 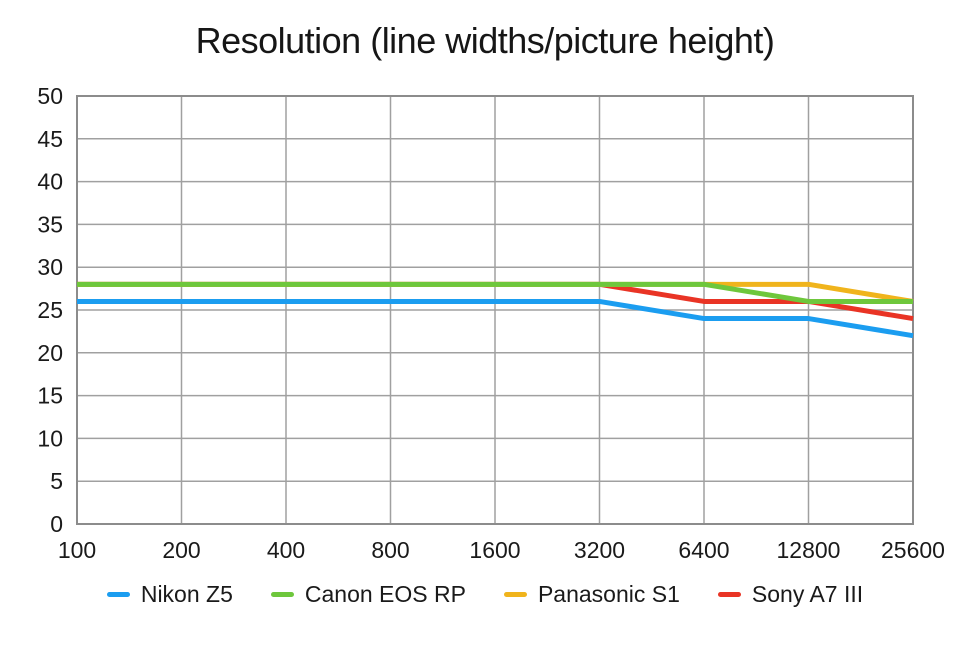 I want to click on y-tick-label: 30, so click(x=50, y=267).